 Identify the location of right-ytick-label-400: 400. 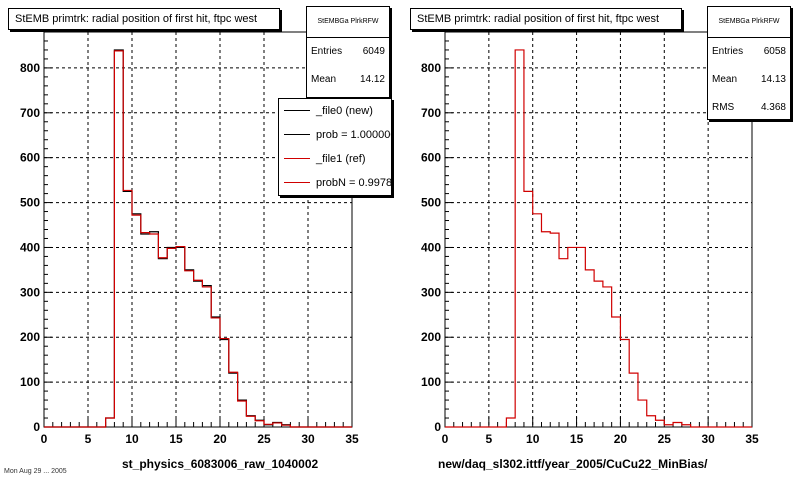
(431, 247).